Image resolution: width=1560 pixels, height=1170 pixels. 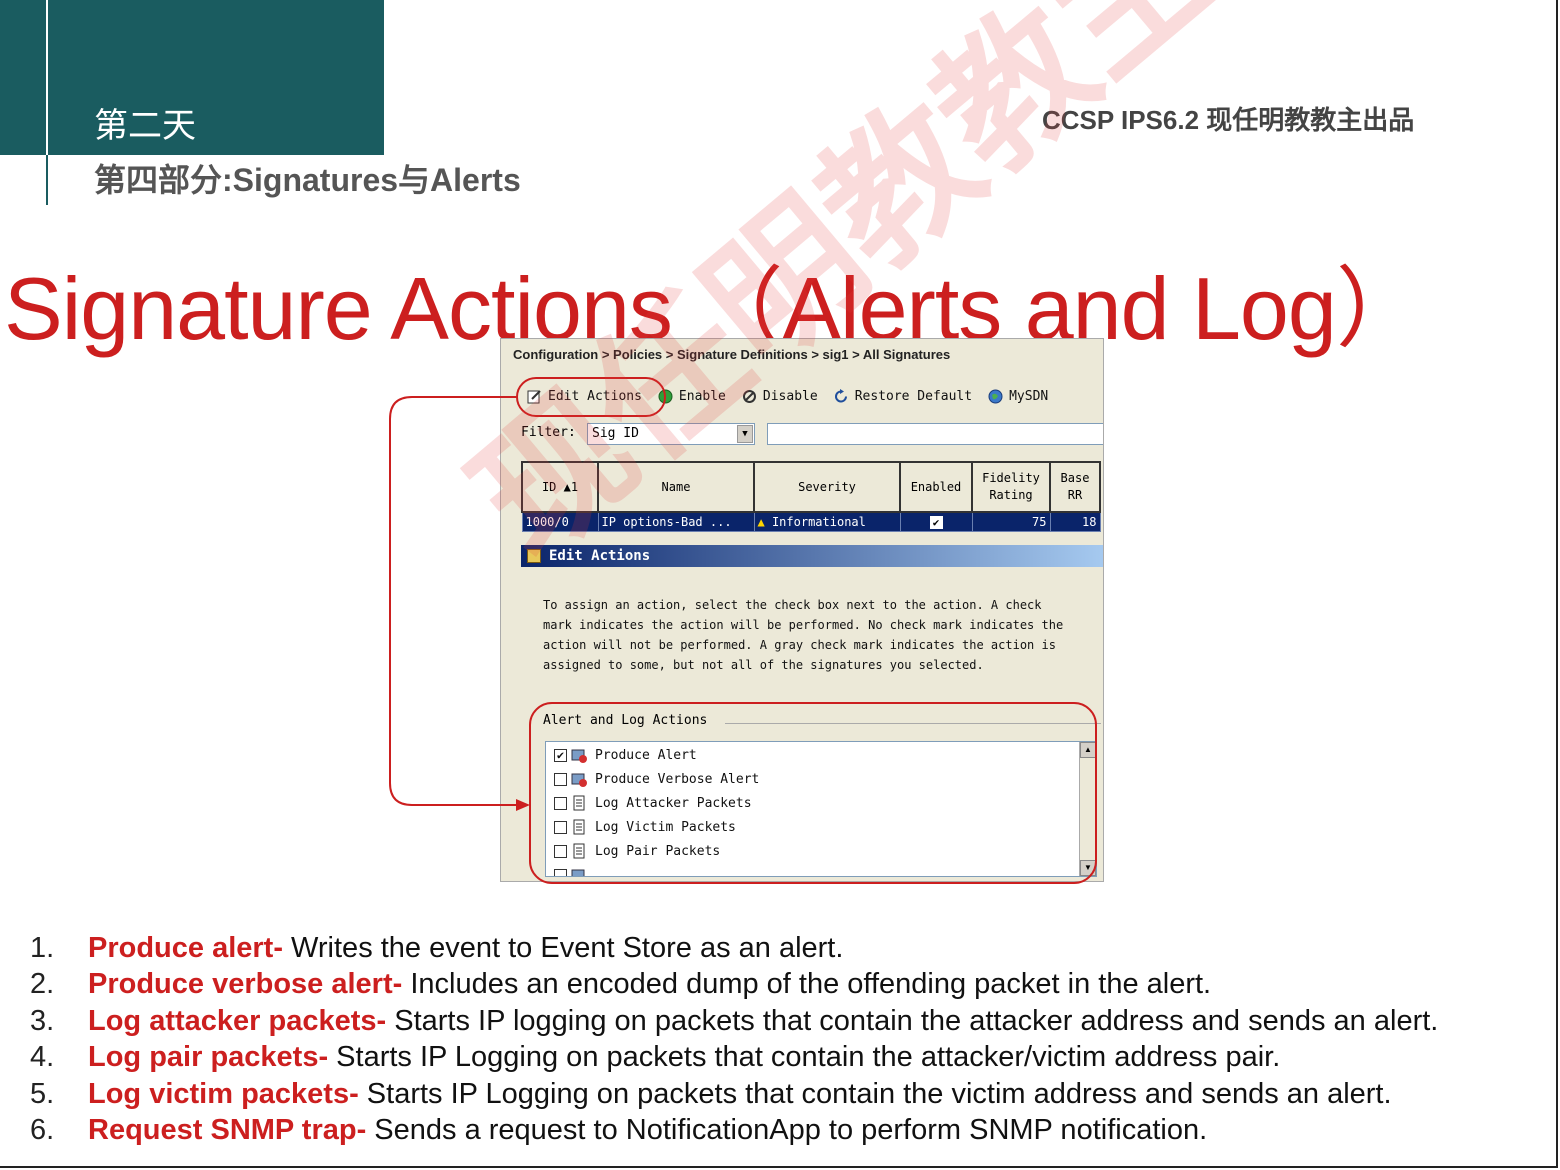 What do you see at coordinates (913, 723) in the screenshot?
I see `group-divider` at bounding box center [913, 723].